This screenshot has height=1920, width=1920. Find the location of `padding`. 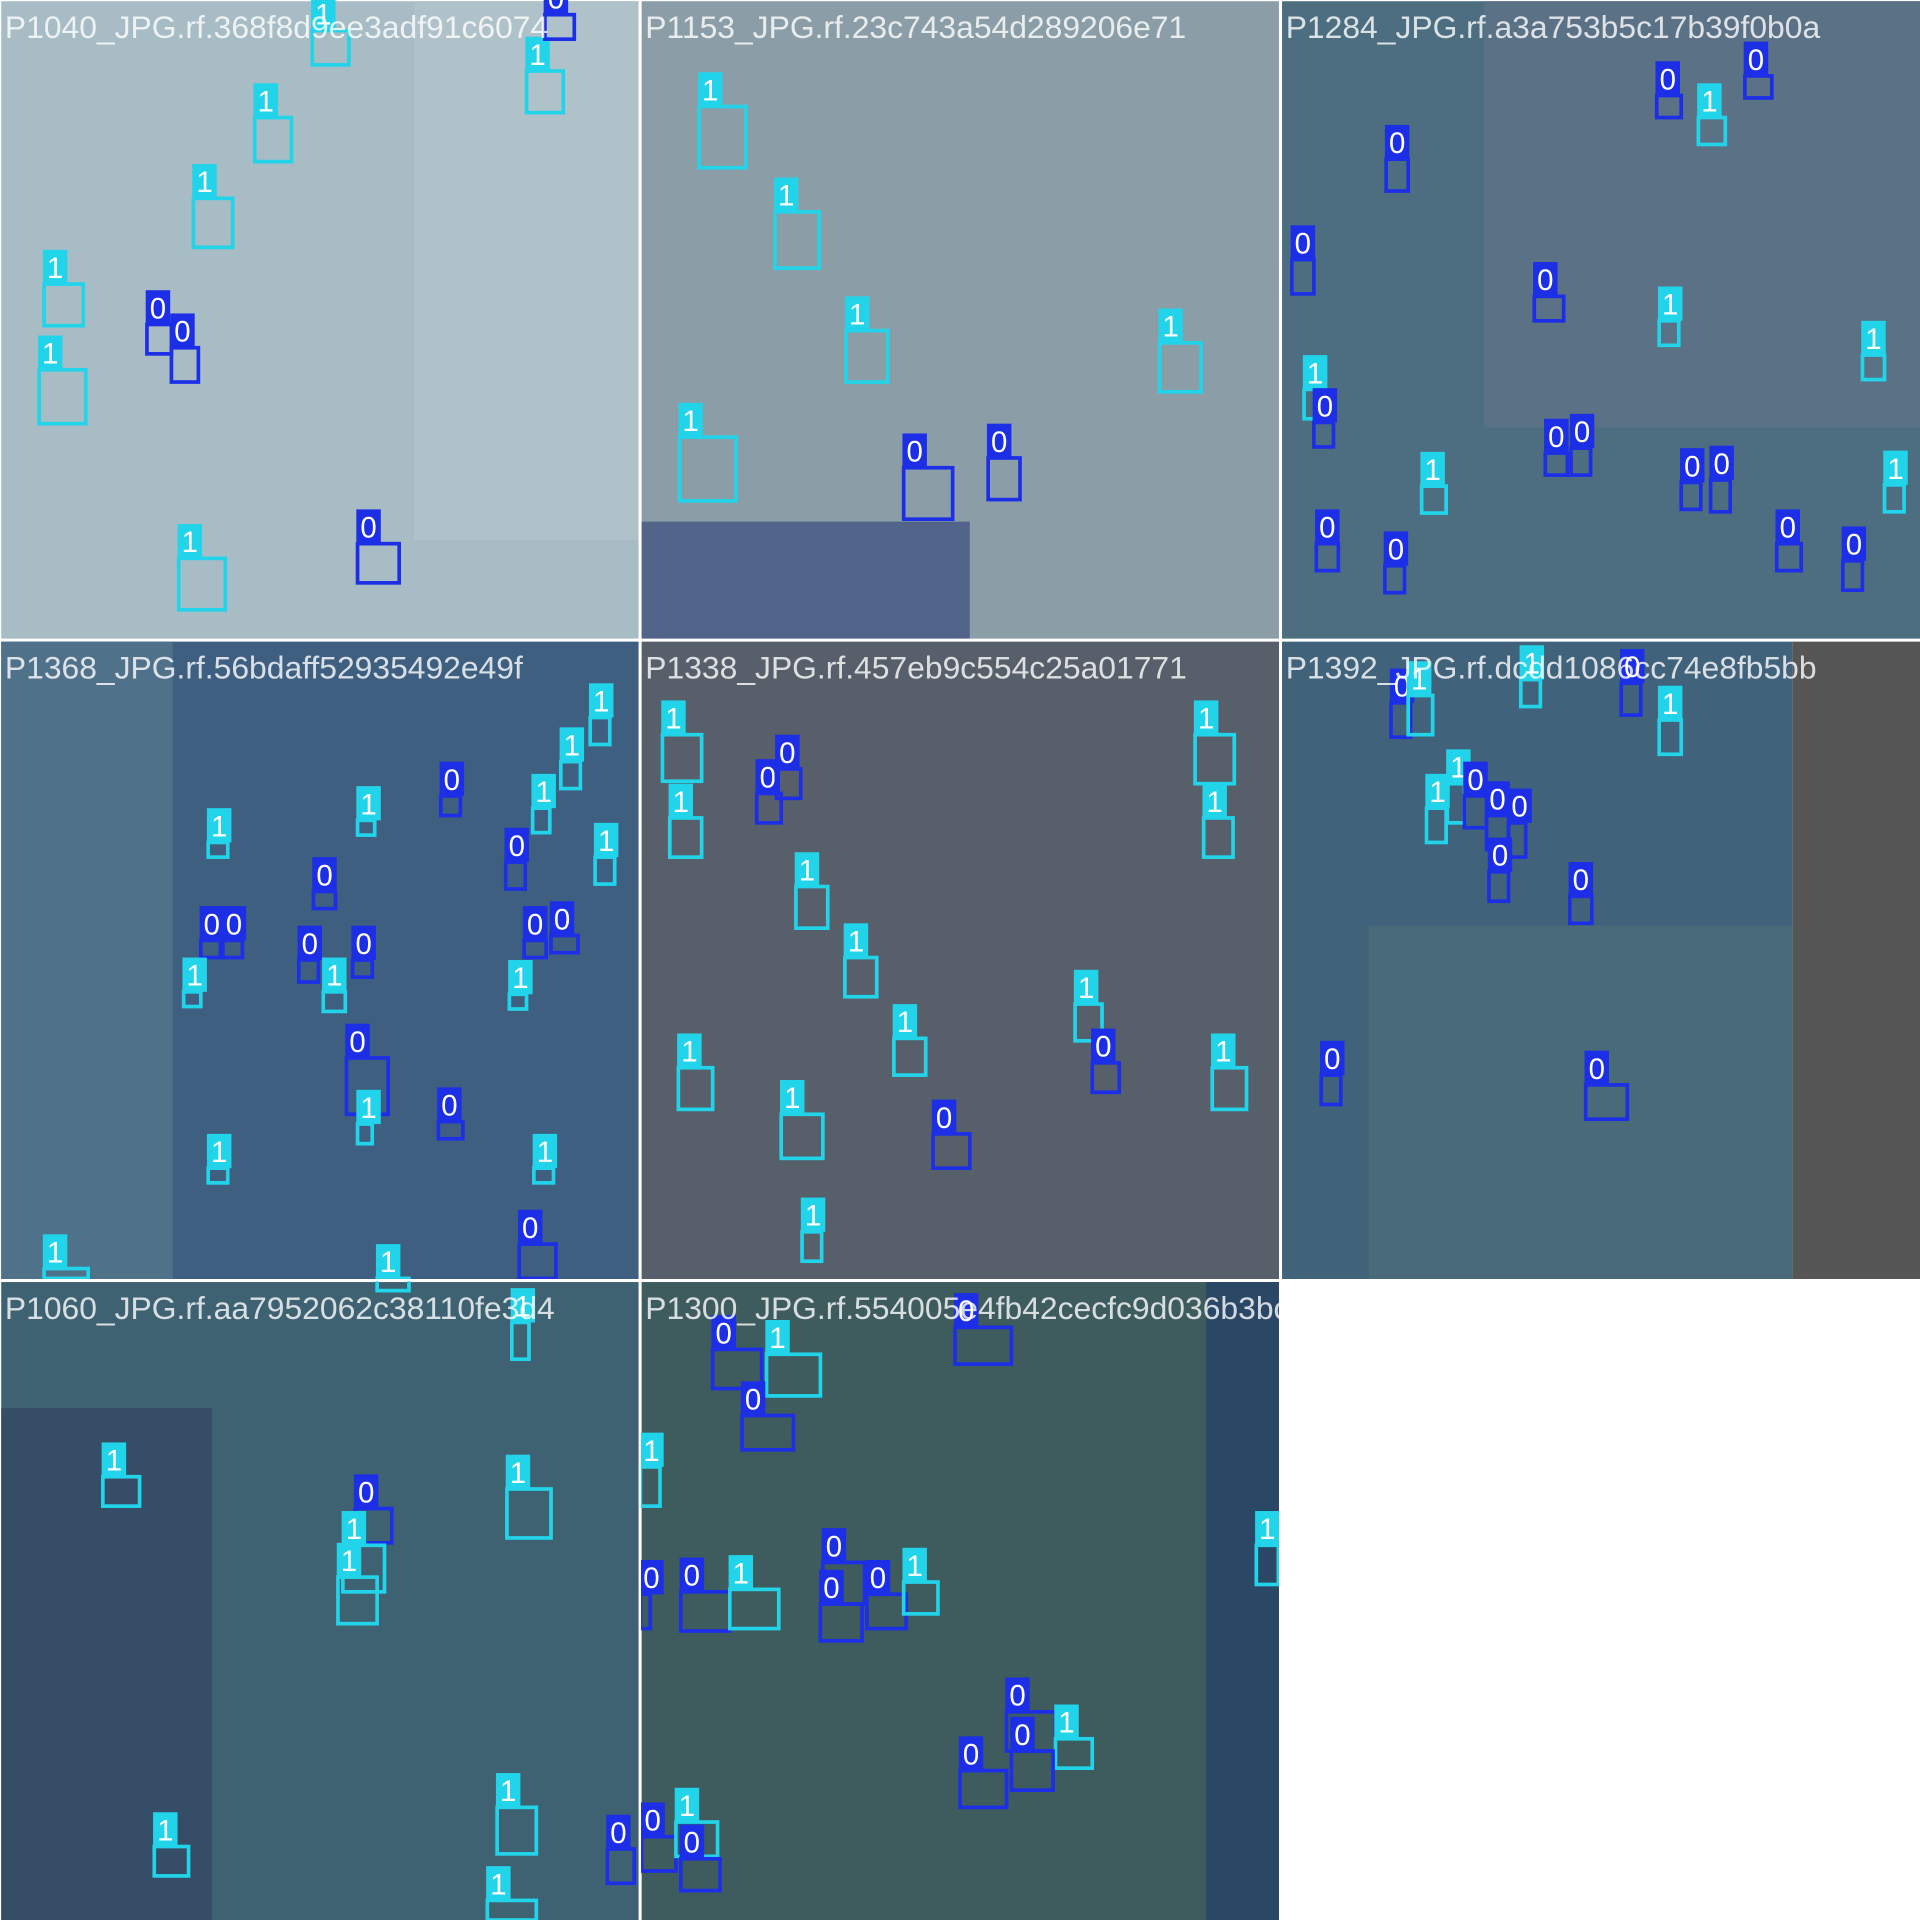

padding is located at coordinates (1856, 960).